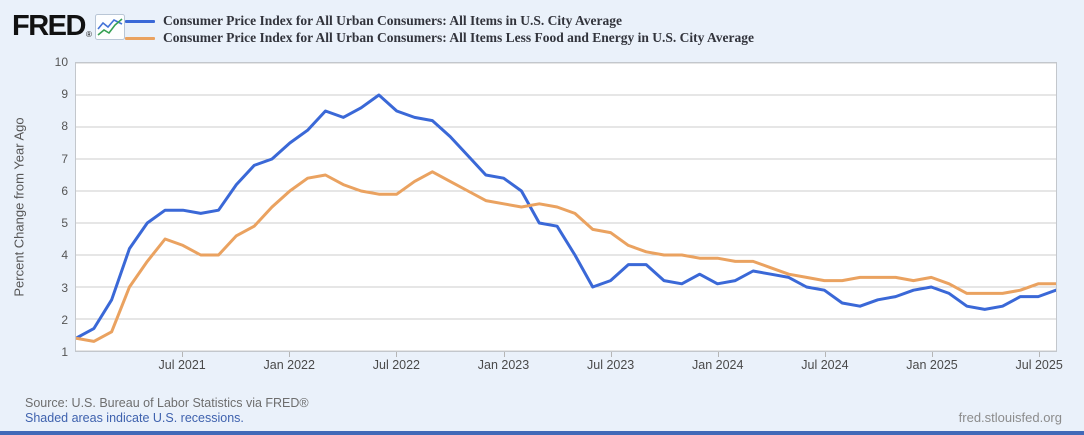 The image size is (1084, 435). I want to click on y-axis-title: Percent Change from Year Ago, so click(19, 207).